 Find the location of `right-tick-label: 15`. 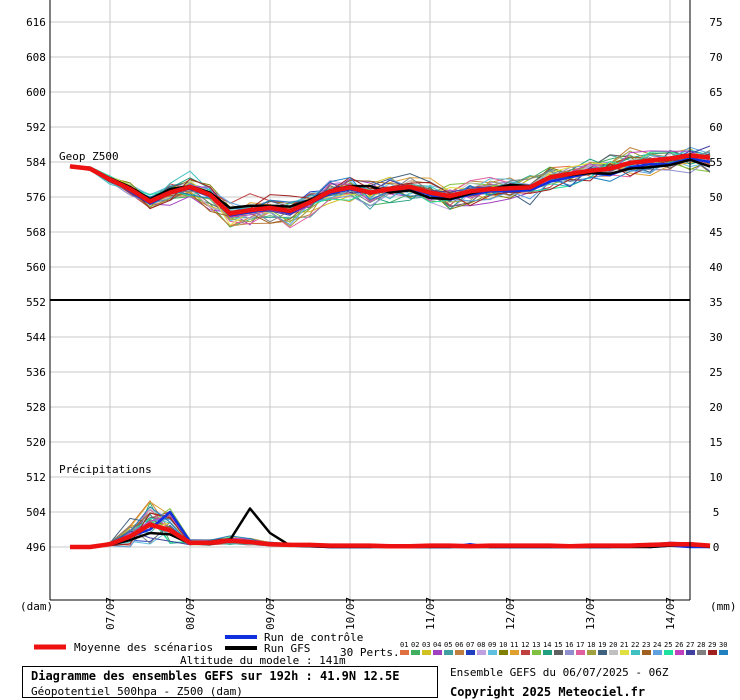

right-tick-label: 15 is located at coordinates (715, 442).